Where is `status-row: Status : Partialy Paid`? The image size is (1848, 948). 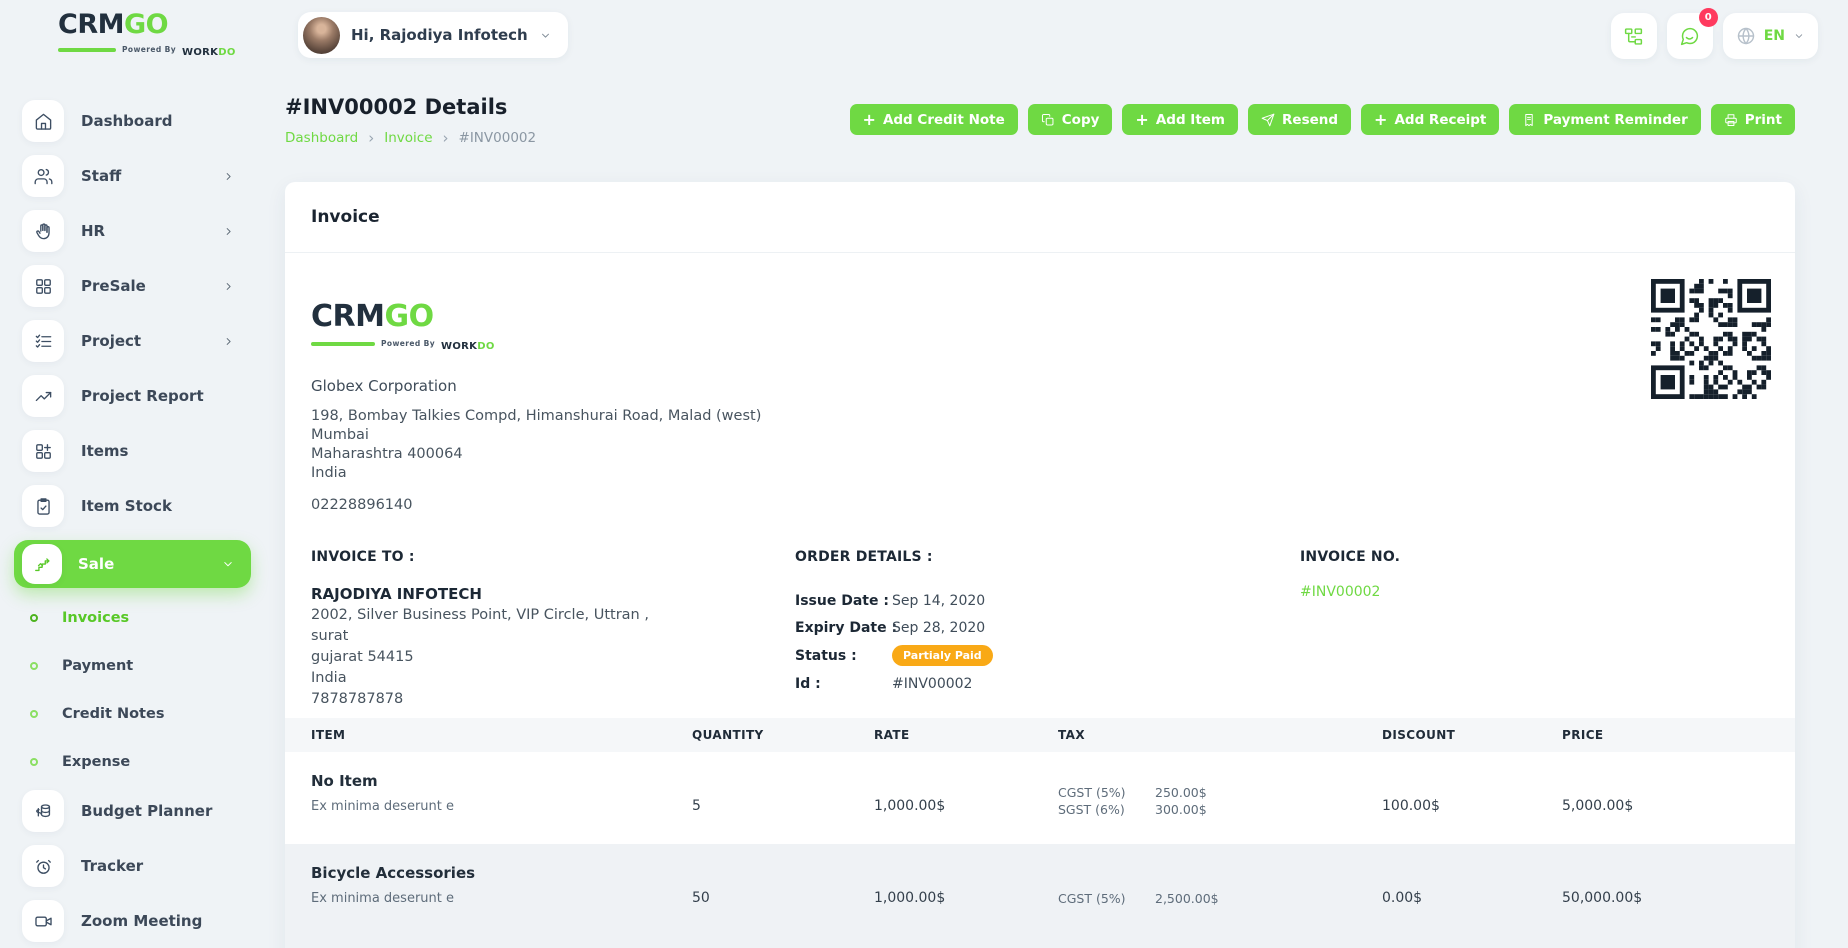 status-row: Status : Partialy Paid is located at coordinates (1047, 655).